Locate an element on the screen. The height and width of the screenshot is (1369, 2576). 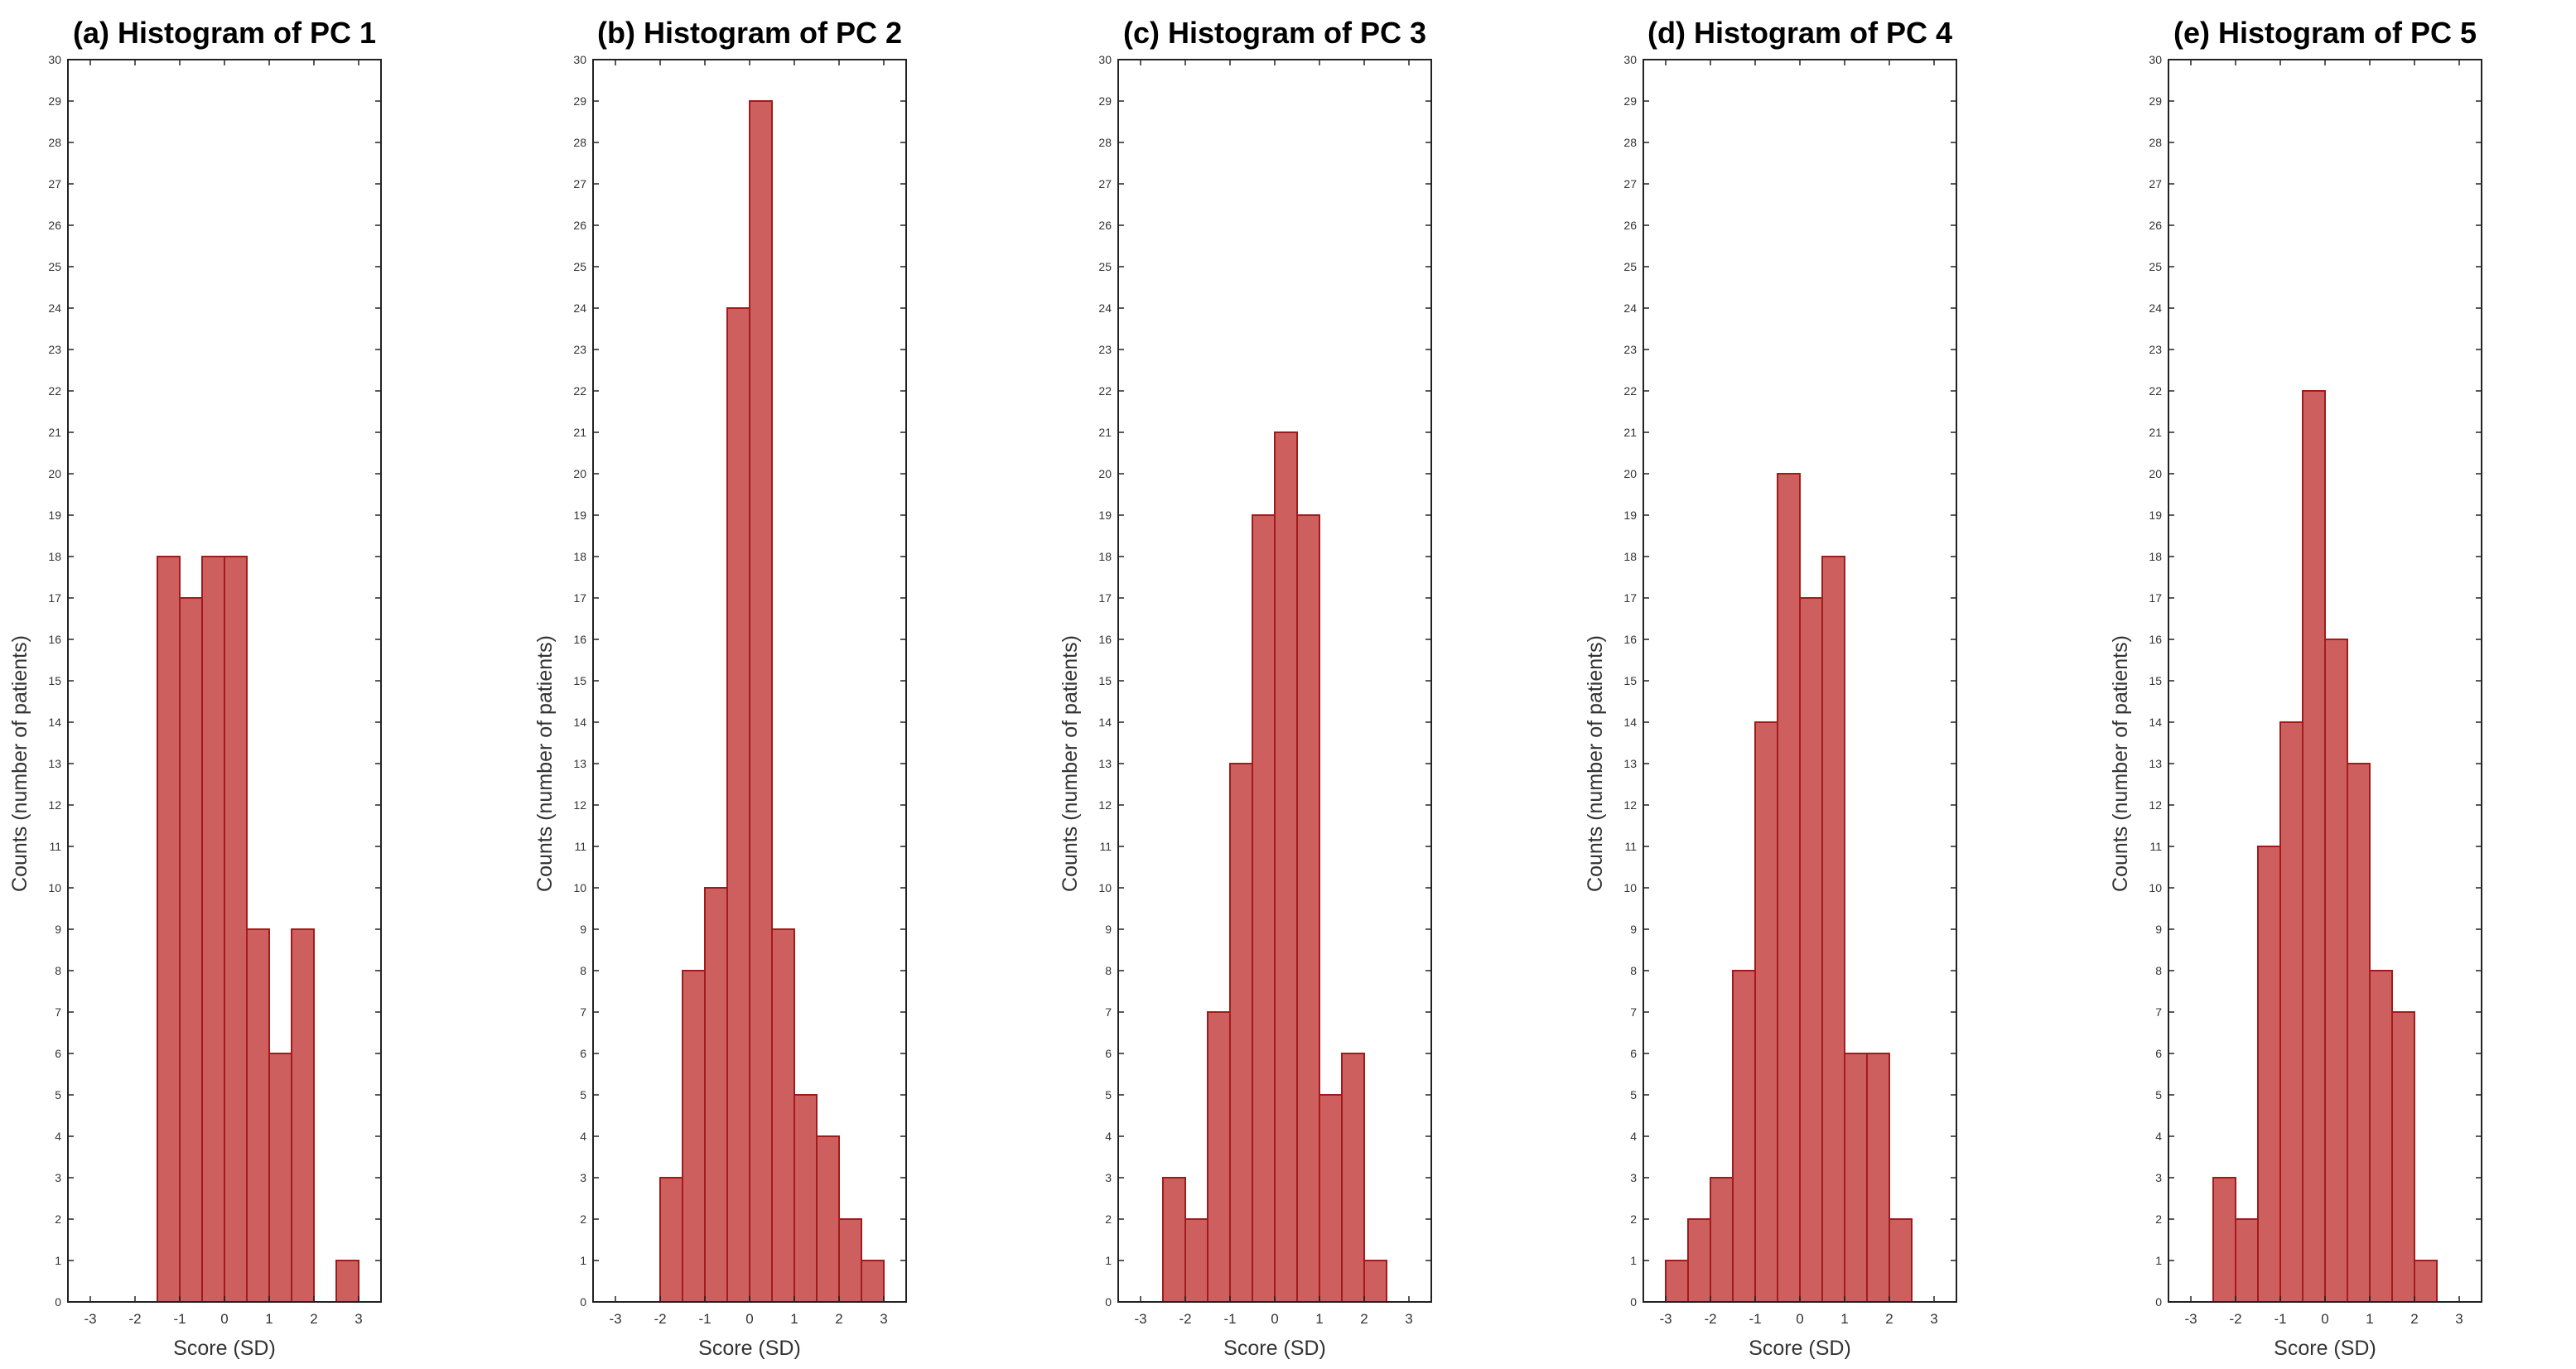
y-tick-label: 4 is located at coordinates (2158, 1137).